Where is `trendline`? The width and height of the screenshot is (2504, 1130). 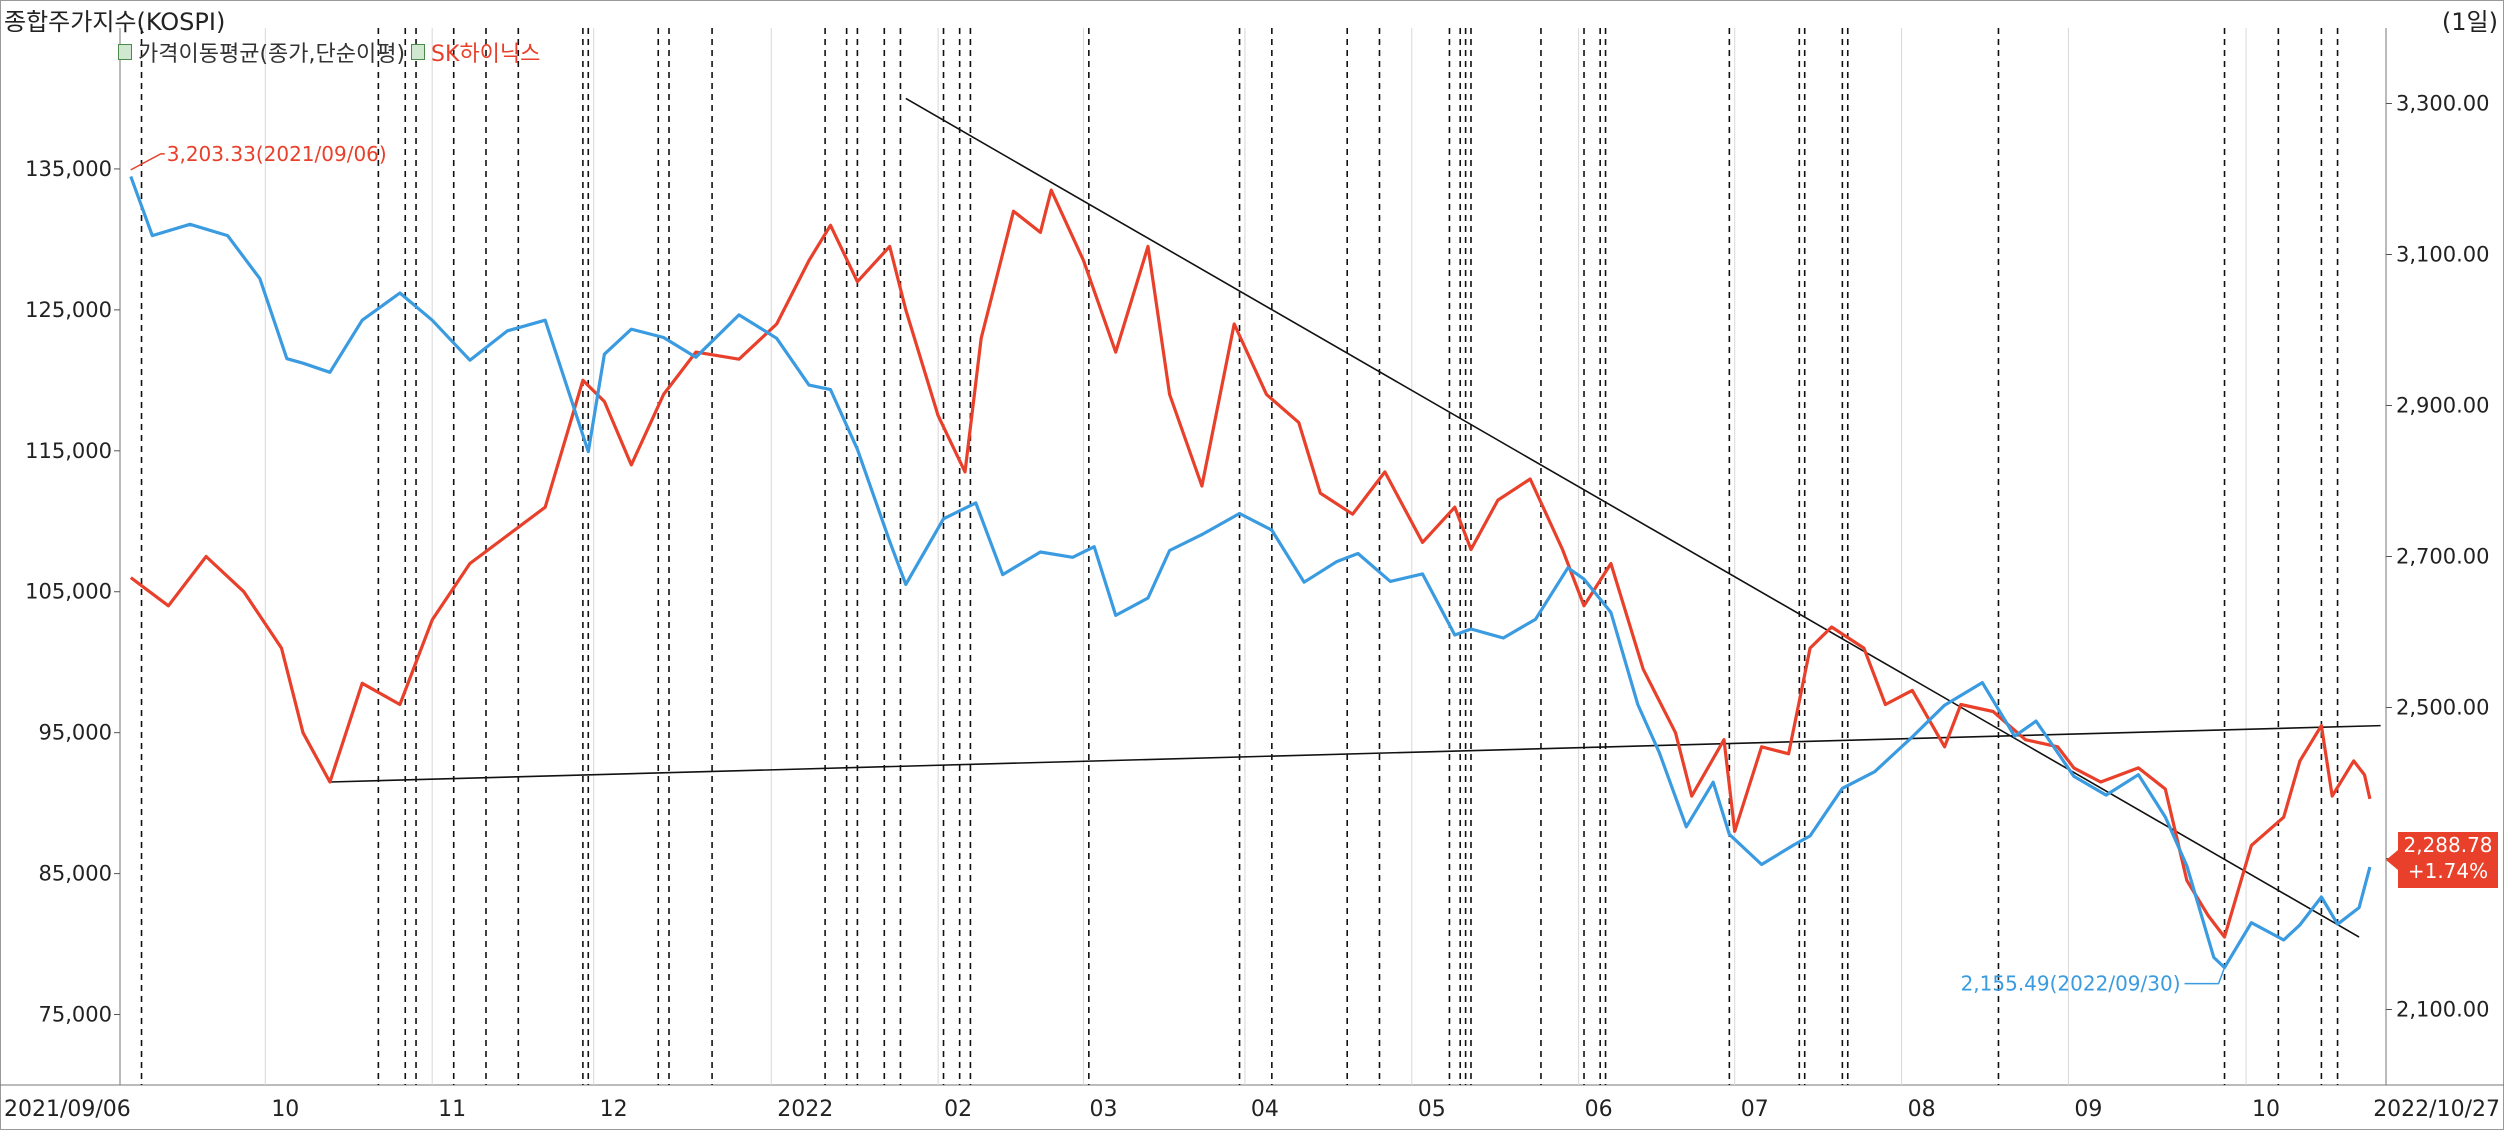
trendline is located at coordinates (1355, 753).